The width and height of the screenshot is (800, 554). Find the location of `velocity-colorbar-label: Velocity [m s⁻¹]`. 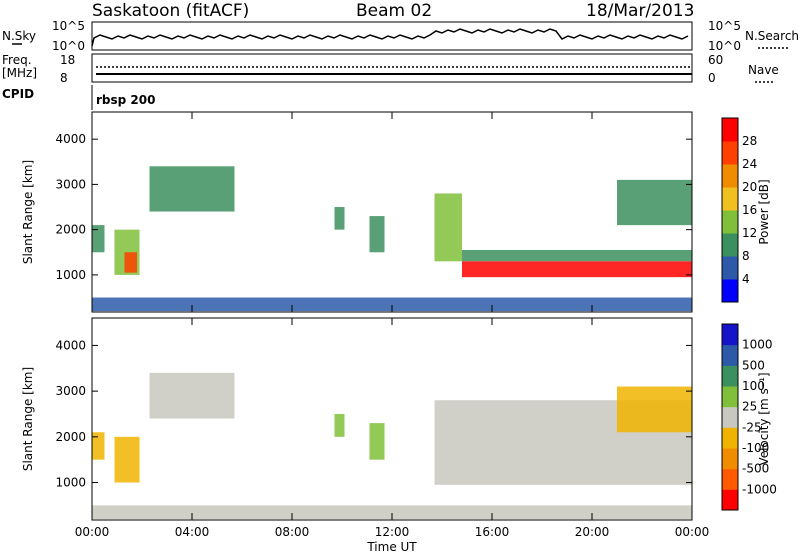

velocity-colorbar-label: Velocity [m s⁻¹] is located at coordinates (764, 418).